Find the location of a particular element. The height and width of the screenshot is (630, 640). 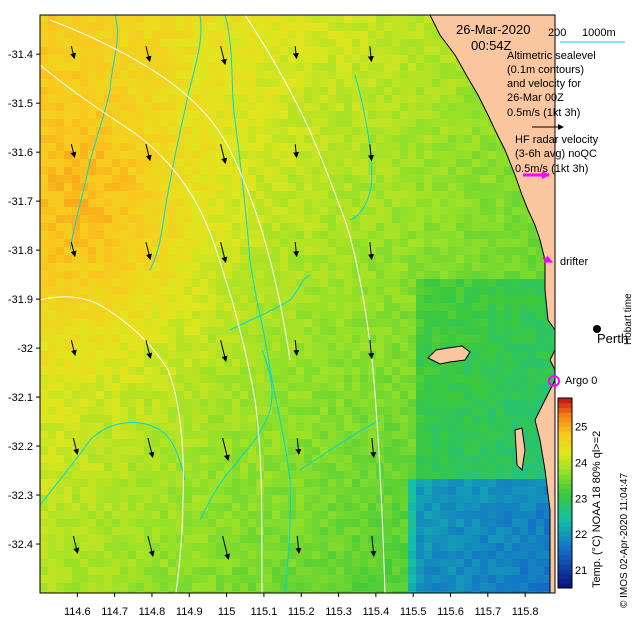

isobath-200m-inner is located at coordinates (175, 143).